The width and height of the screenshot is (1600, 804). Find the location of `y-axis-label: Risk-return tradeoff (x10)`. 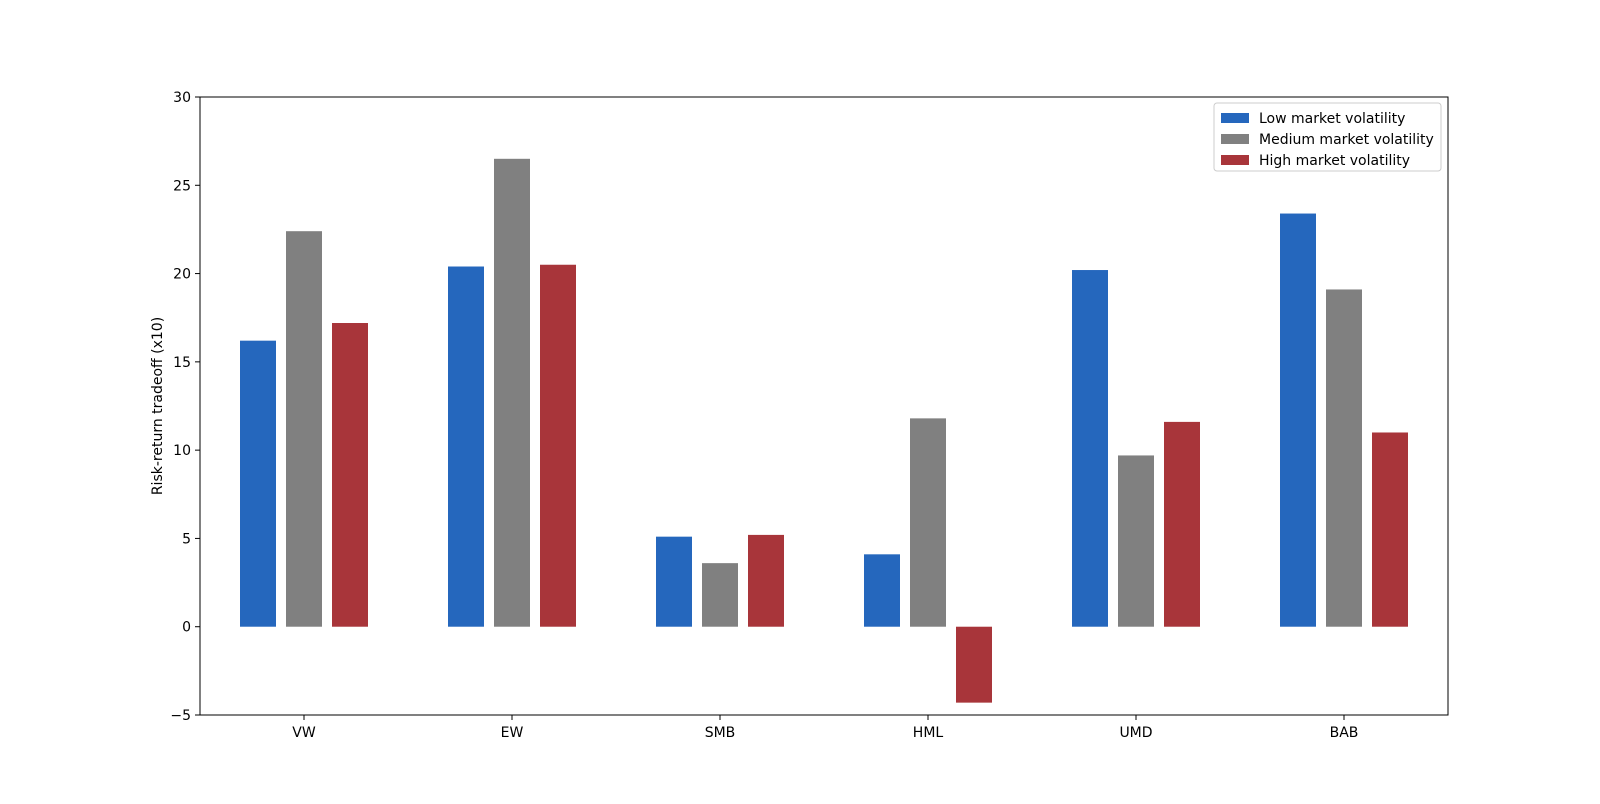

y-axis-label: Risk-return tradeoff (x10) is located at coordinates (158, 406).